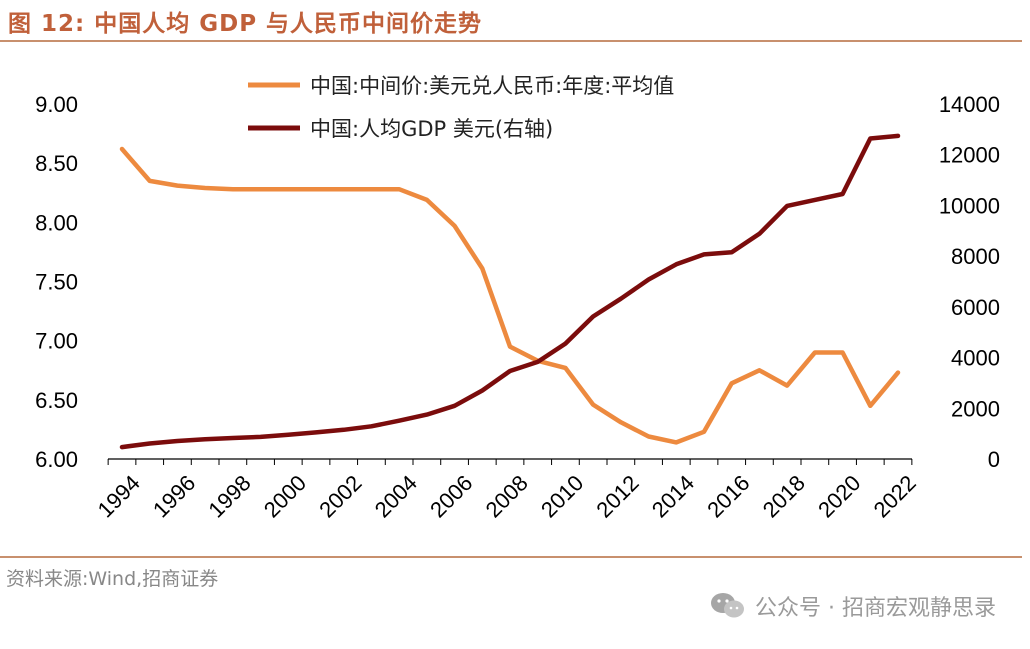 The image size is (1030, 649). What do you see at coordinates (673, 496) in the screenshot?
I see `x-tick-label: 2014` at bounding box center [673, 496].